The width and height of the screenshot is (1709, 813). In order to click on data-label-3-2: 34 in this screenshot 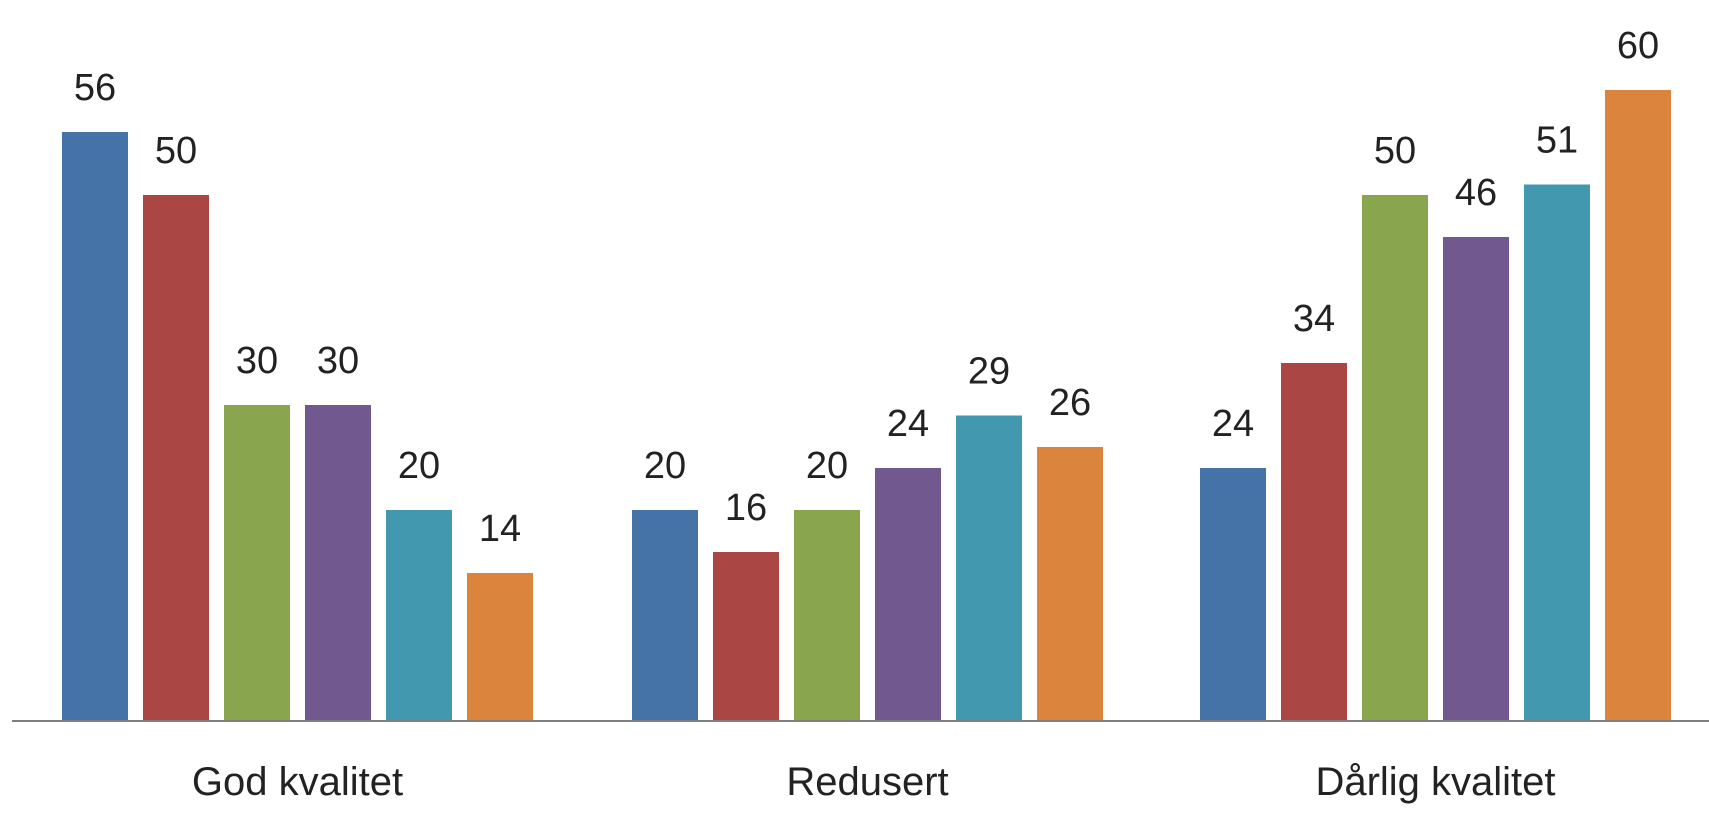, I will do `click(1314, 319)`.